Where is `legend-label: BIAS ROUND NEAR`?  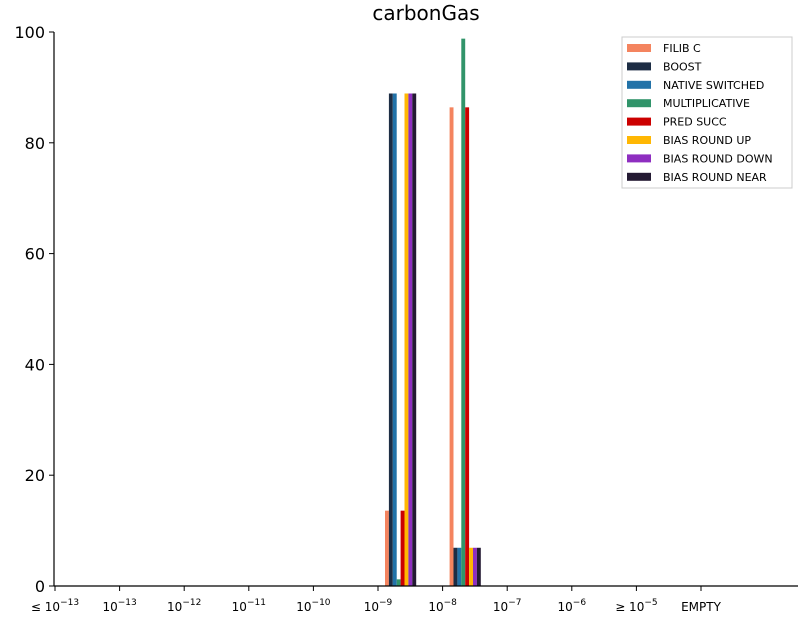 legend-label: BIAS ROUND NEAR is located at coordinates (715, 177).